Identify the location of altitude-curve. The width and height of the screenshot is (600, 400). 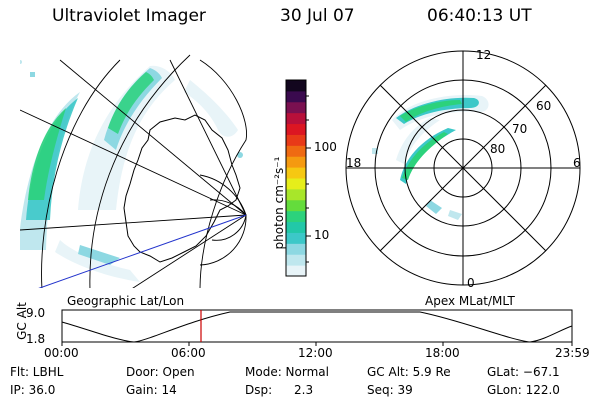
(317, 327).